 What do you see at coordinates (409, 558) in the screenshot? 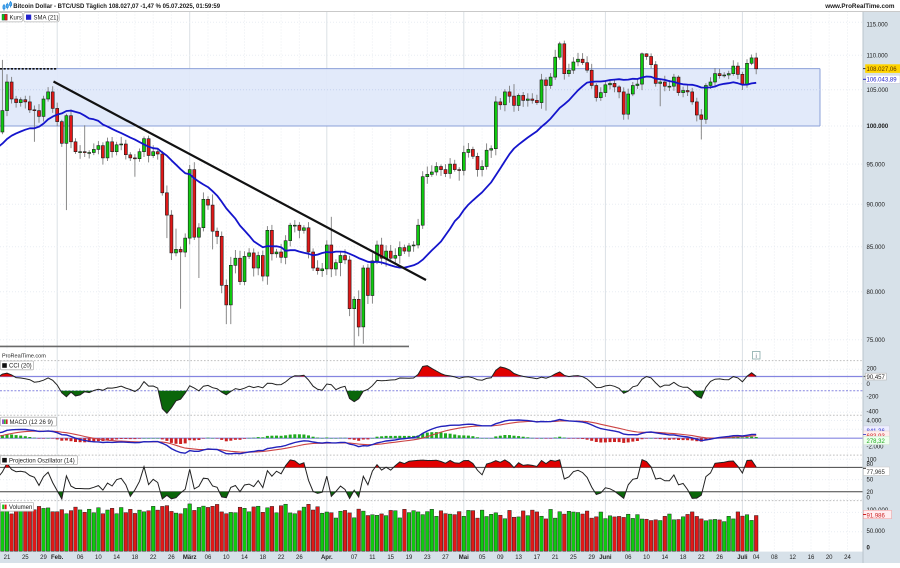
I see `svg-text: 19` at bounding box center [409, 558].